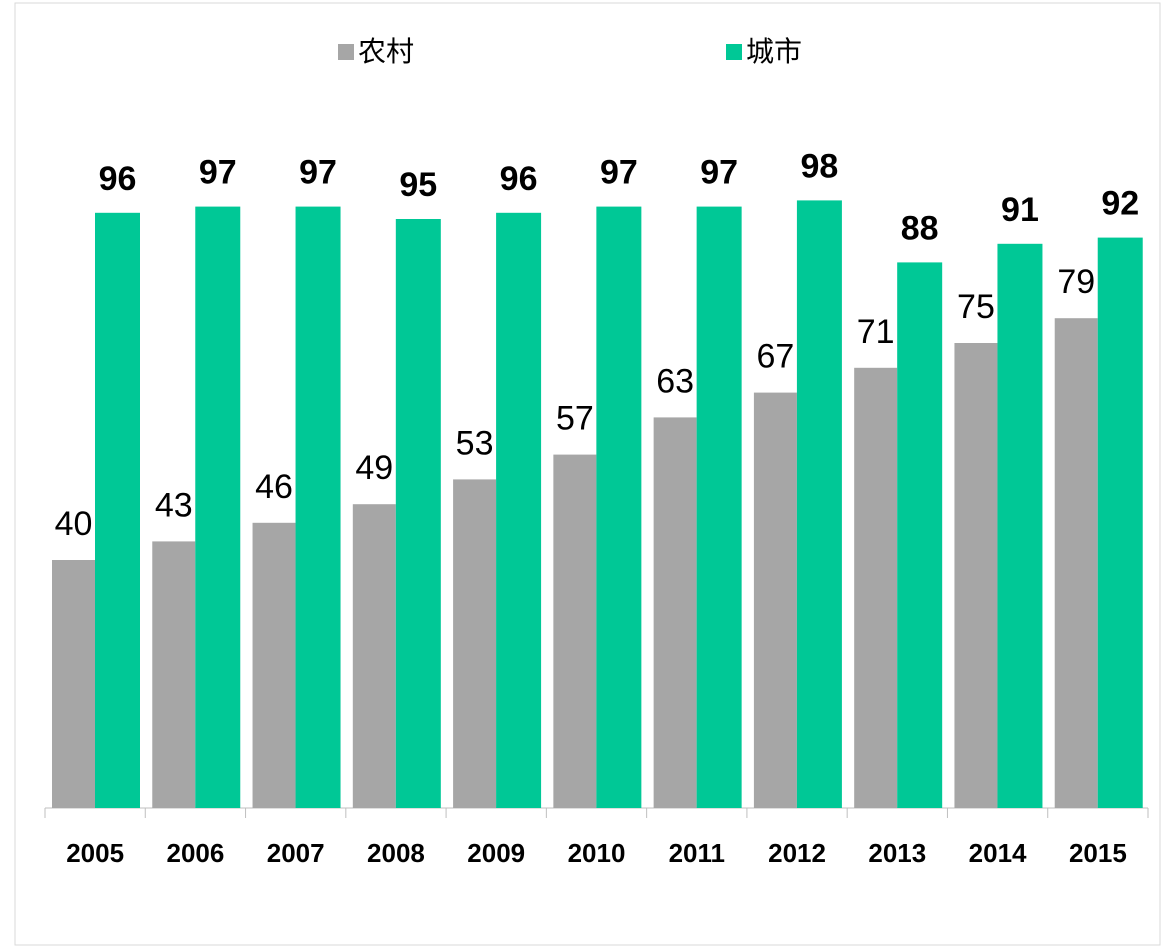  I want to click on data-label: 63, so click(675, 381).